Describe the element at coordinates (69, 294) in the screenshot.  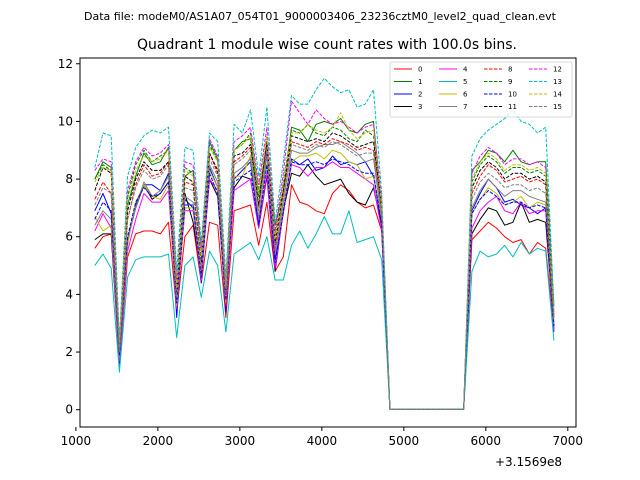
I see `y-tick-label: 4` at that location.